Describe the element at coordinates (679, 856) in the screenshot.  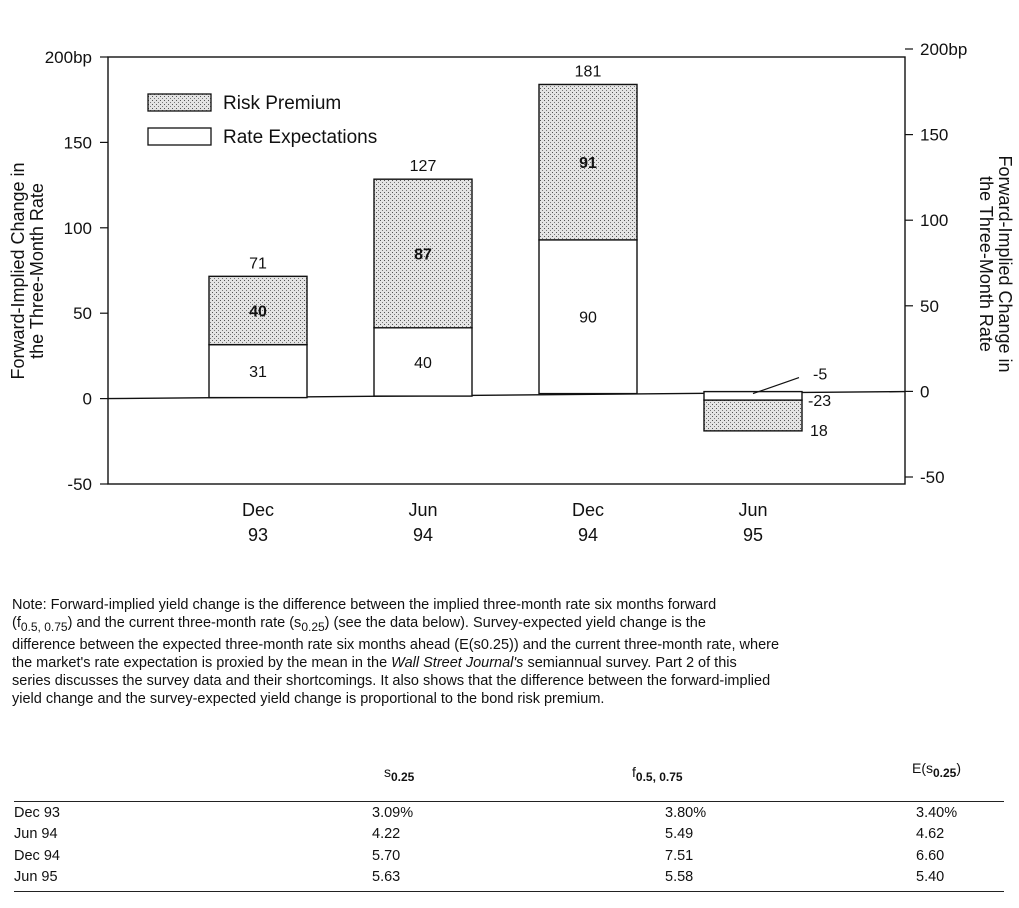
I see `cell-f: 7.51` at that location.